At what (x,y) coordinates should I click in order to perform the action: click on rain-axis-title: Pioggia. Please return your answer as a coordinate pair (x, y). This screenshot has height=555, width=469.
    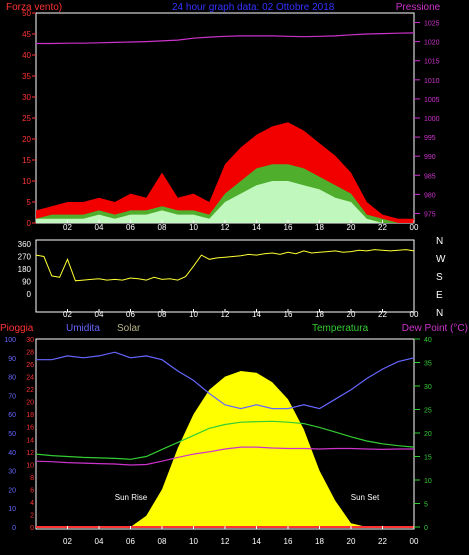
    Looking at the image, I should click on (17, 328).